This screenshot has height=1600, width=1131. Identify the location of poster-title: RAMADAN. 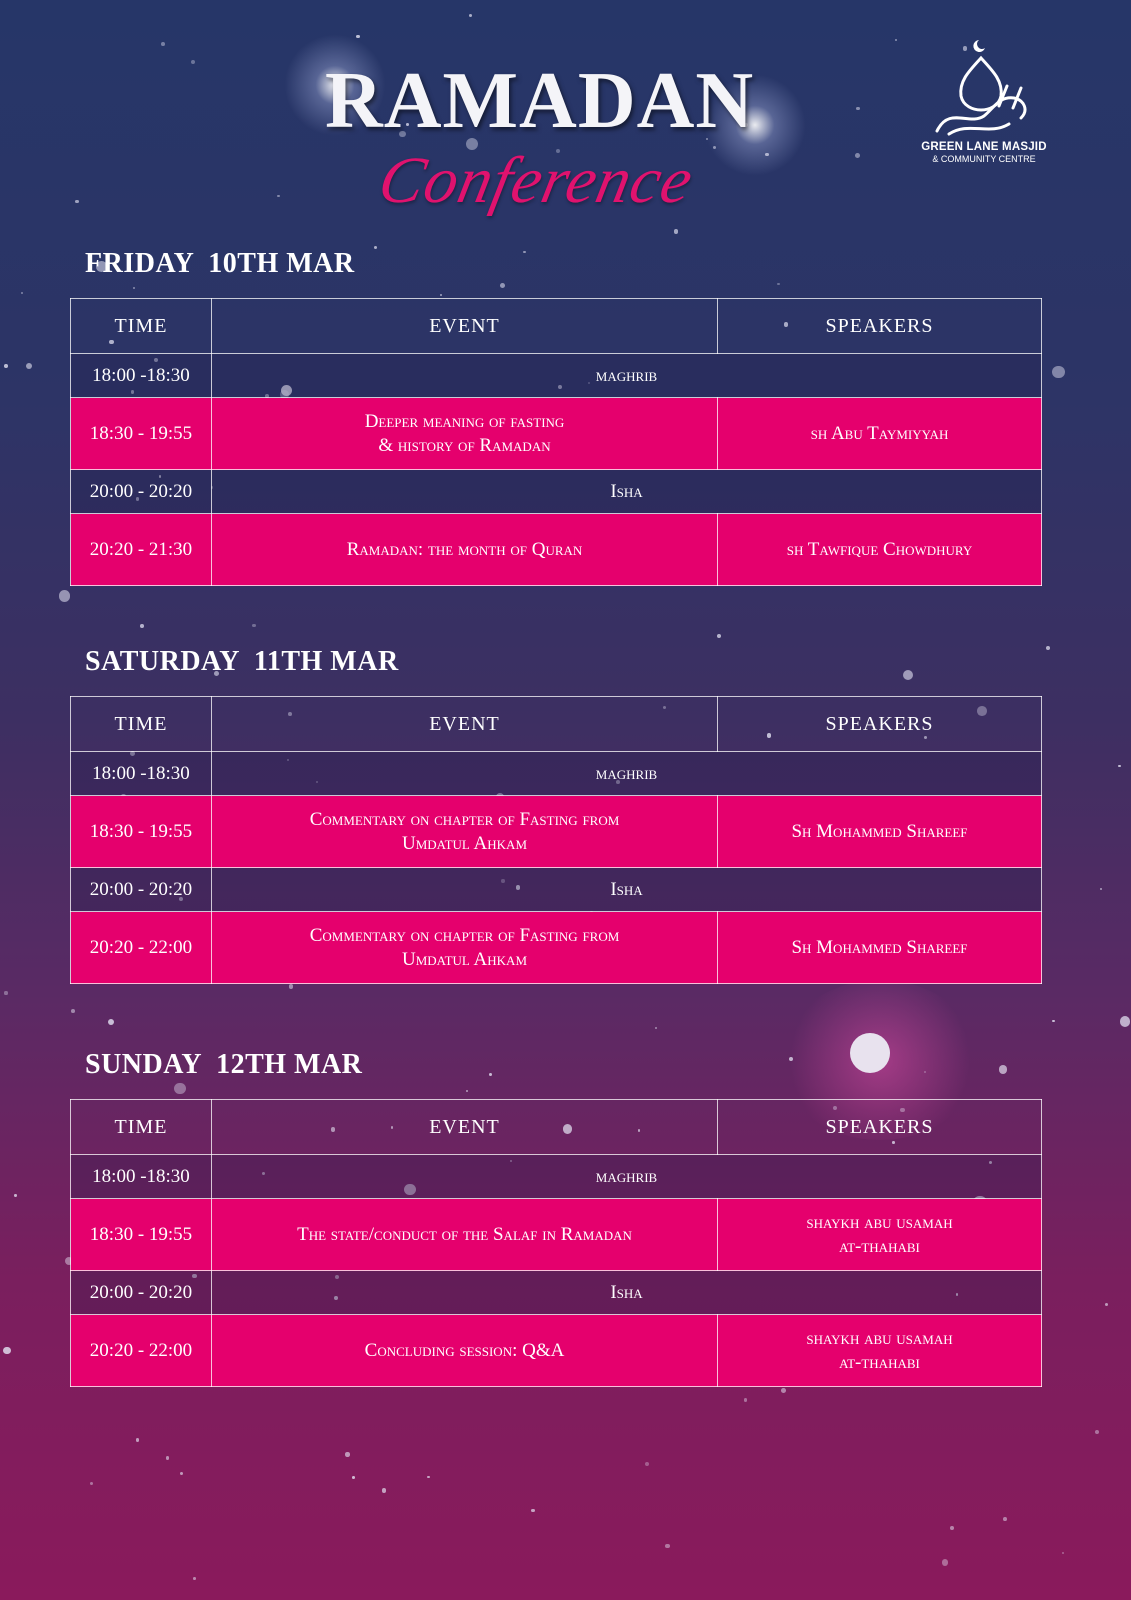
(540, 101).